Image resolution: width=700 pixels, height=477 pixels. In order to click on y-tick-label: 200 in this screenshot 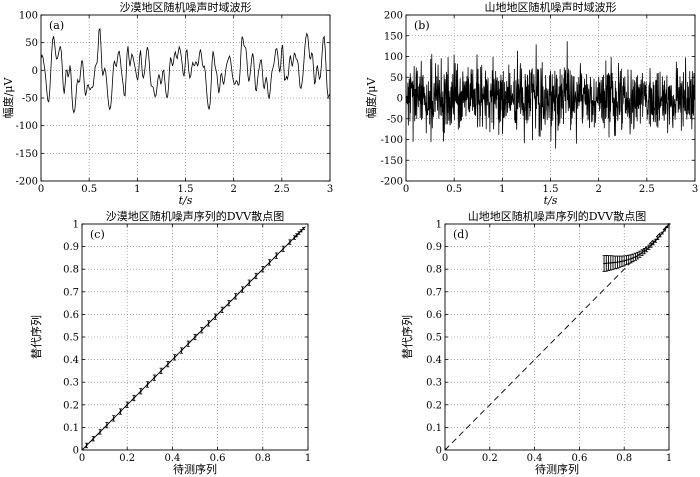, I will do `click(393, 16)`.